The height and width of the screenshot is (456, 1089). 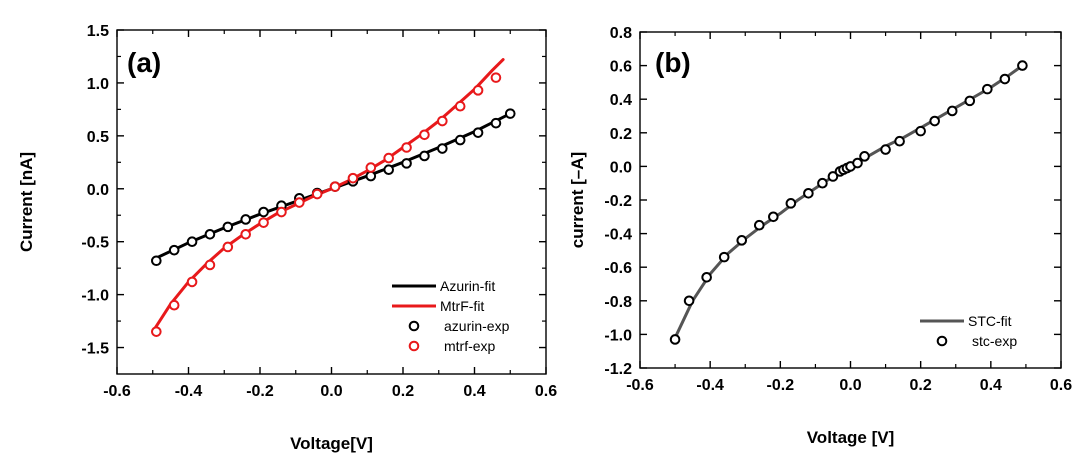 What do you see at coordinates (95, 349) in the screenshot?
I see `chart-0-y-tick-label: -1.5` at bounding box center [95, 349].